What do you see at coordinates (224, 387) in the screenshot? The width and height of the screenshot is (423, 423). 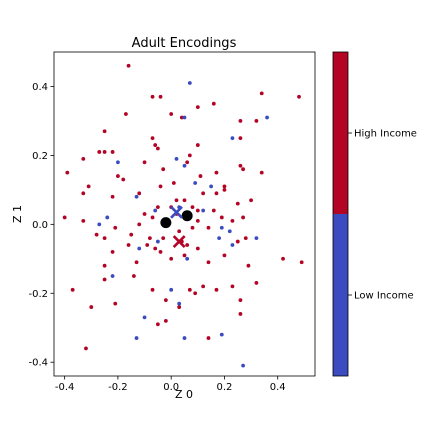 I see `x-tick-label: 0.2` at bounding box center [224, 387].